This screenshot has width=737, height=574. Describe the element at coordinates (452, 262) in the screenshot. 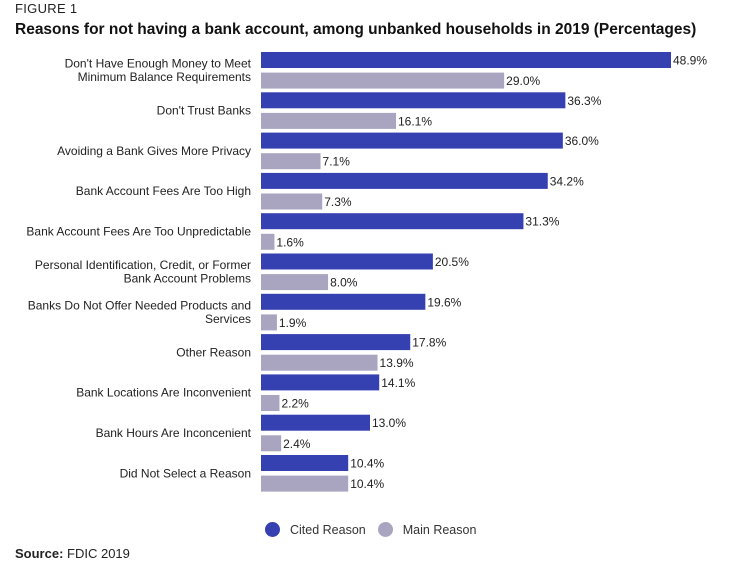

I see `data-label: 20.5%` at that location.